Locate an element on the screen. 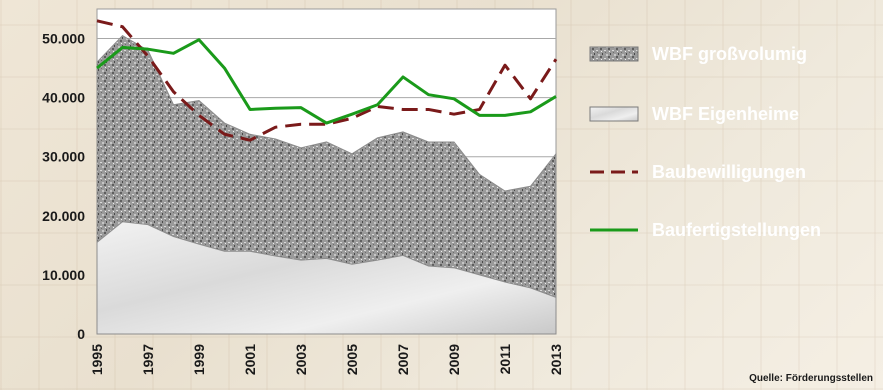  x-tick-label: 1995 is located at coordinates (97, 359).